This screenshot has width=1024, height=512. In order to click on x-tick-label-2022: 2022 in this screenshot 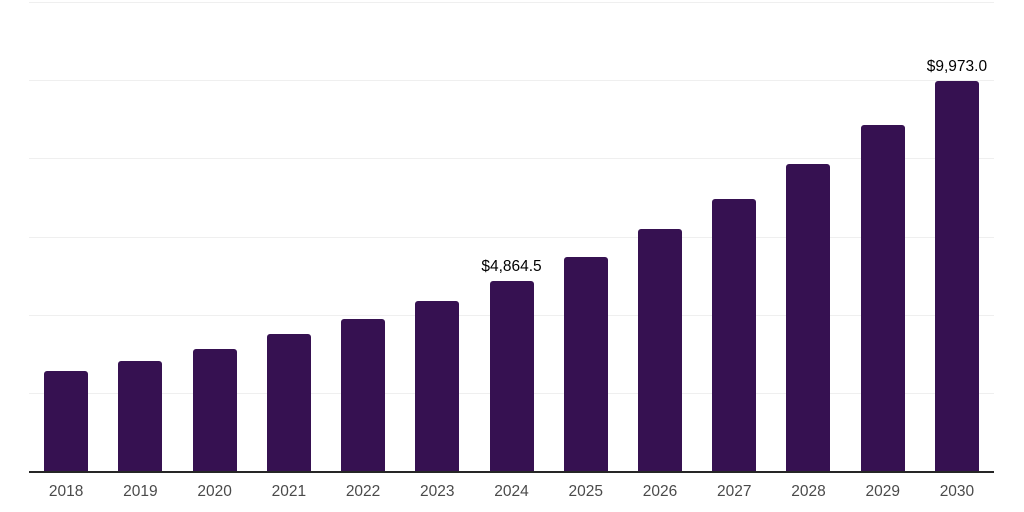, I will do `click(363, 491)`.